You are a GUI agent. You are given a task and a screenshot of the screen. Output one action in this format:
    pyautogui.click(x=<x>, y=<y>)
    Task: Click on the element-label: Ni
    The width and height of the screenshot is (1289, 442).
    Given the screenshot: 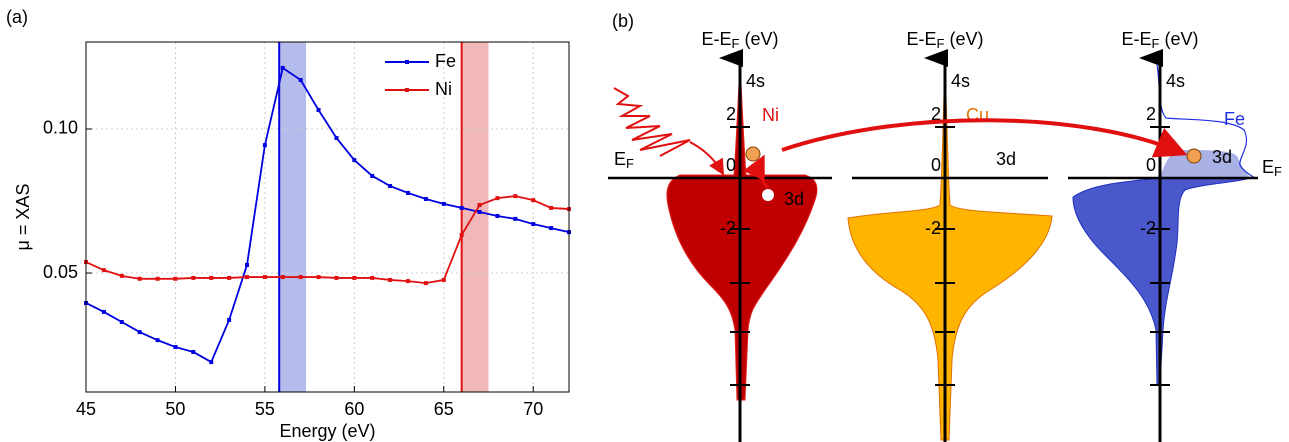 What is the action you would take?
    pyautogui.click(x=770, y=115)
    